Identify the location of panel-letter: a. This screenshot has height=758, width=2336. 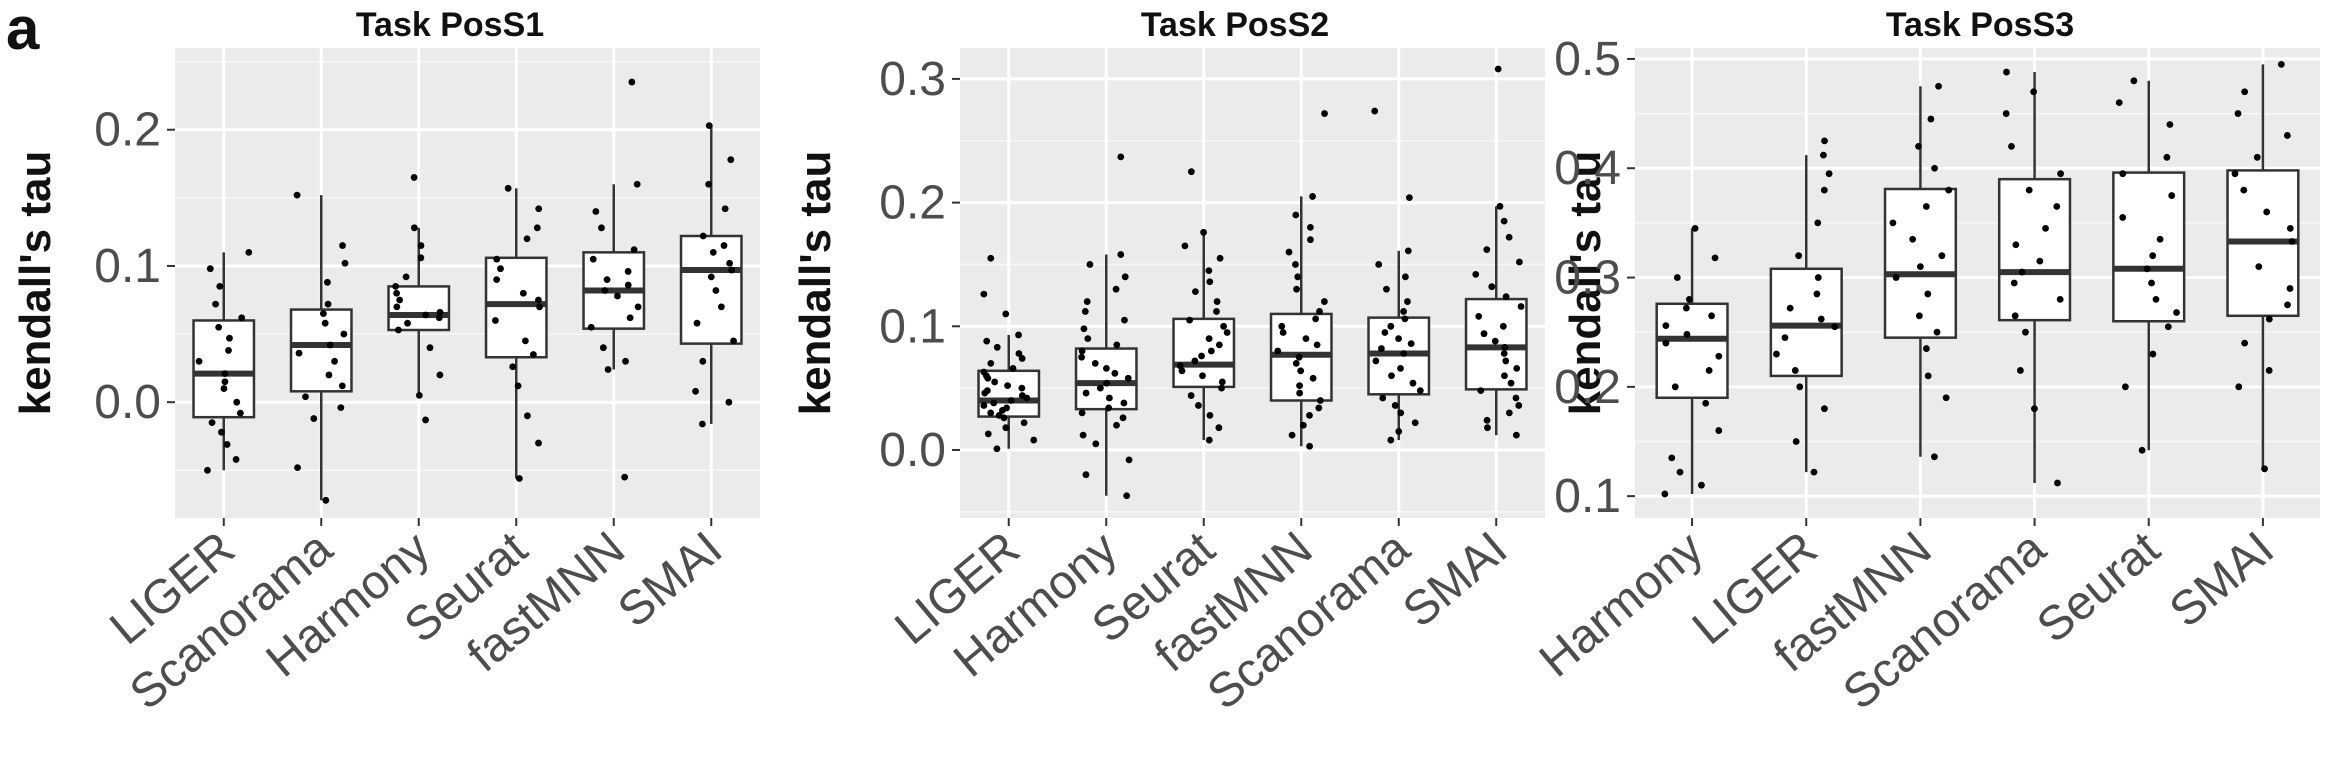
(23, 31).